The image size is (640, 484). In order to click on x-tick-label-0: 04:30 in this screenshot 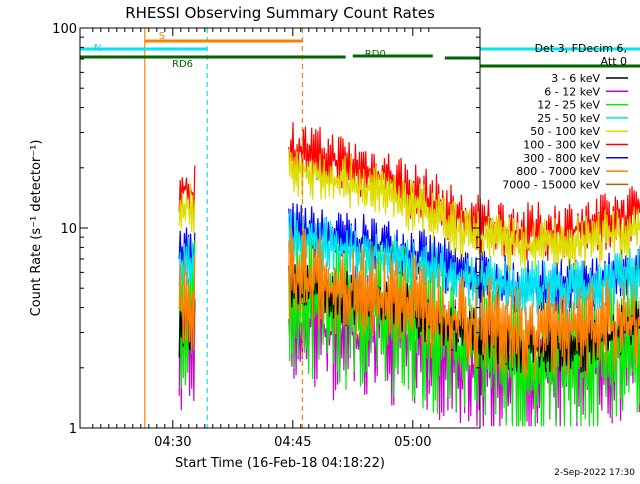, I will do `click(172, 442)`.